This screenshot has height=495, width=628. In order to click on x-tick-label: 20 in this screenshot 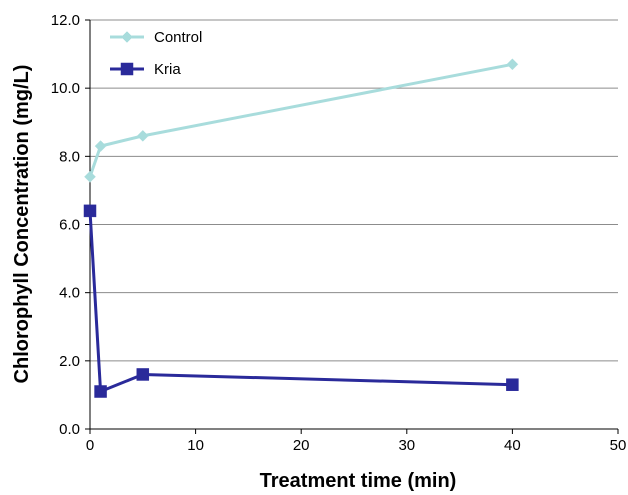, I will do `click(301, 445)`.